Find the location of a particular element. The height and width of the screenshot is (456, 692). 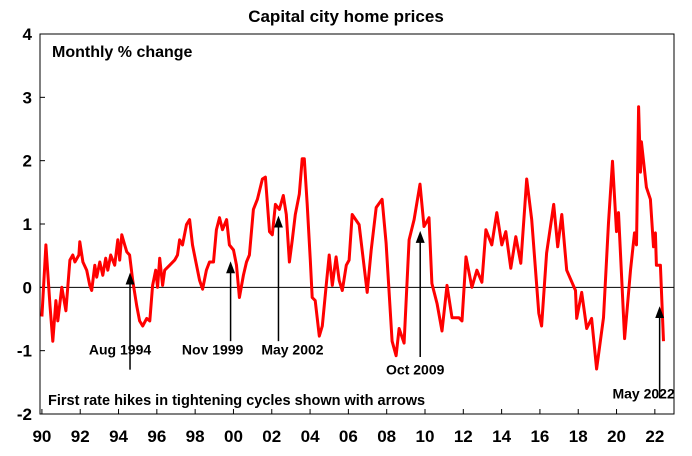

x-tick-label: 16 is located at coordinates (539, 436).